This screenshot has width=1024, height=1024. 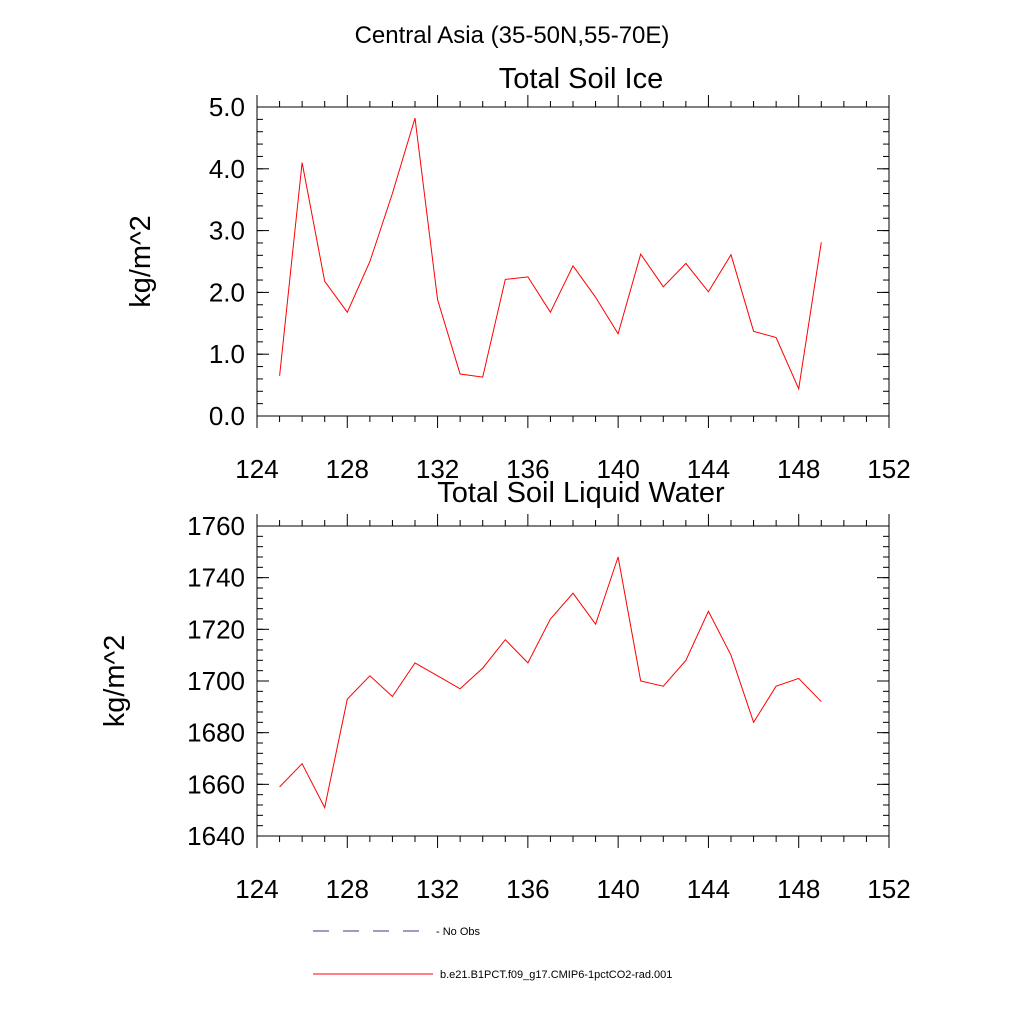 I want to click on y-tick-label: 1.0, so click(x=227, y=354).